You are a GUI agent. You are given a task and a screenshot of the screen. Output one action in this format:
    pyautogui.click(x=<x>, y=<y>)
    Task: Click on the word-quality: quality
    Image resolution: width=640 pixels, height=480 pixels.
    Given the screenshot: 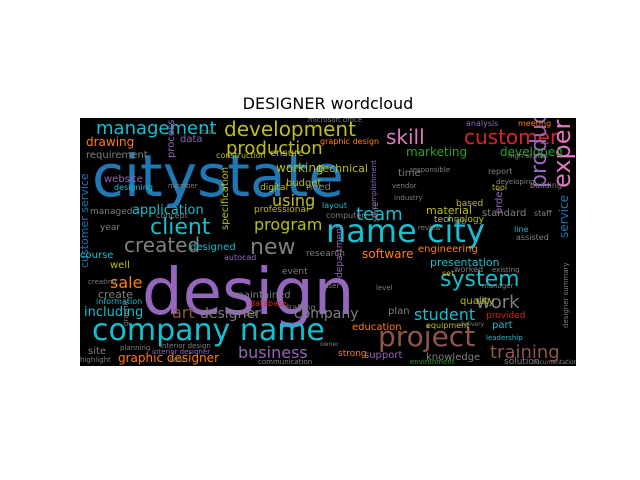 What is the action you would take?
    pyautogui.click(x=477, y=301)
    